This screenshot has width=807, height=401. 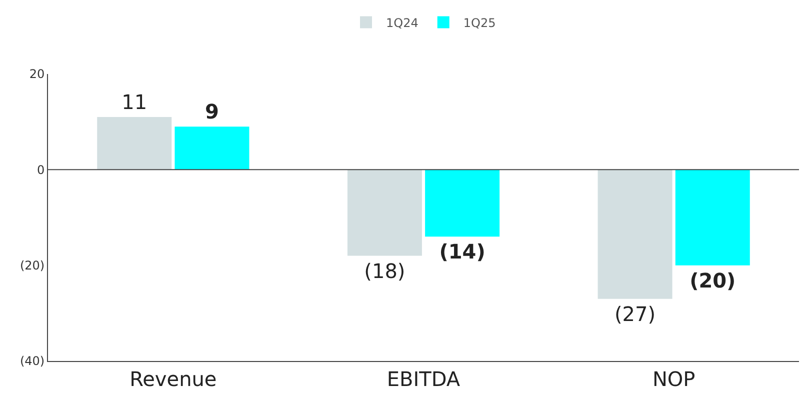 What do you see at coordinates (635, 314) in the screenshot?
I see `data-label: (27)` at bounding box center [635, 314].